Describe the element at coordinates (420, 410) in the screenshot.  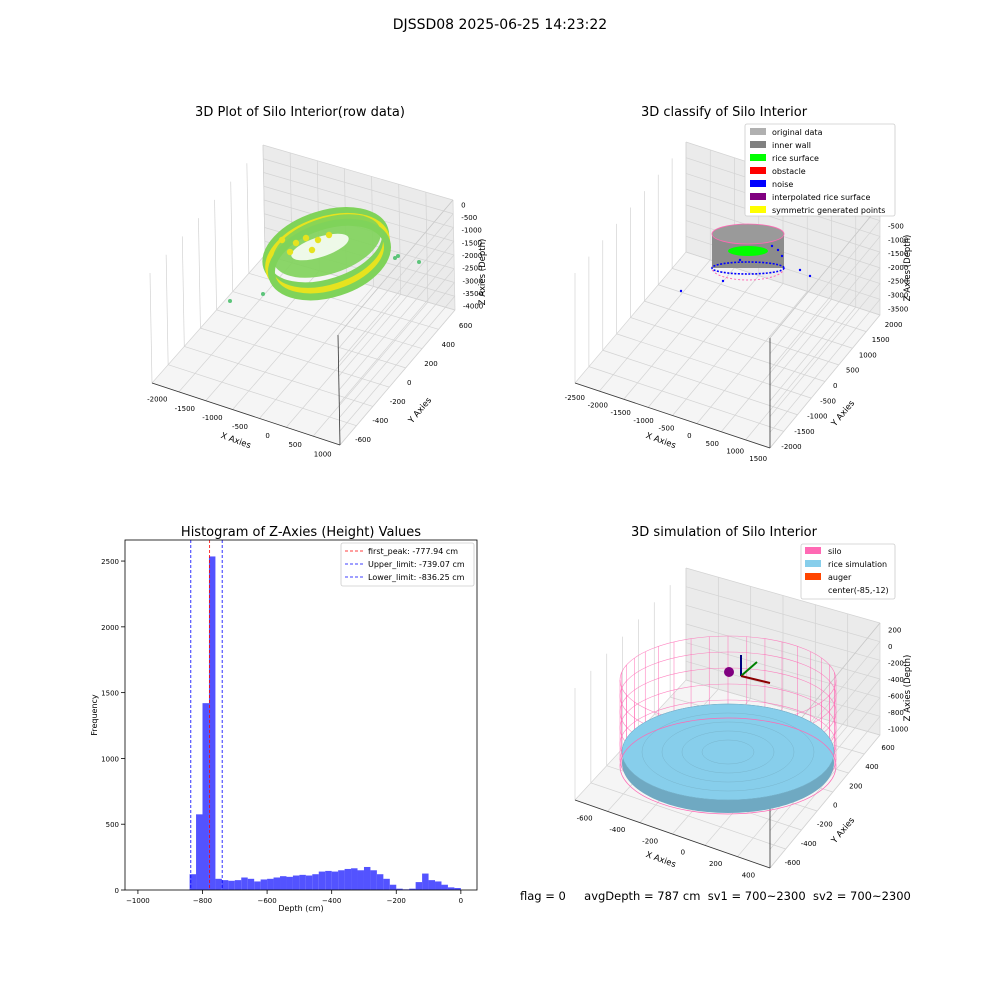
I see `y-axis-label: Y Axies` at that location.